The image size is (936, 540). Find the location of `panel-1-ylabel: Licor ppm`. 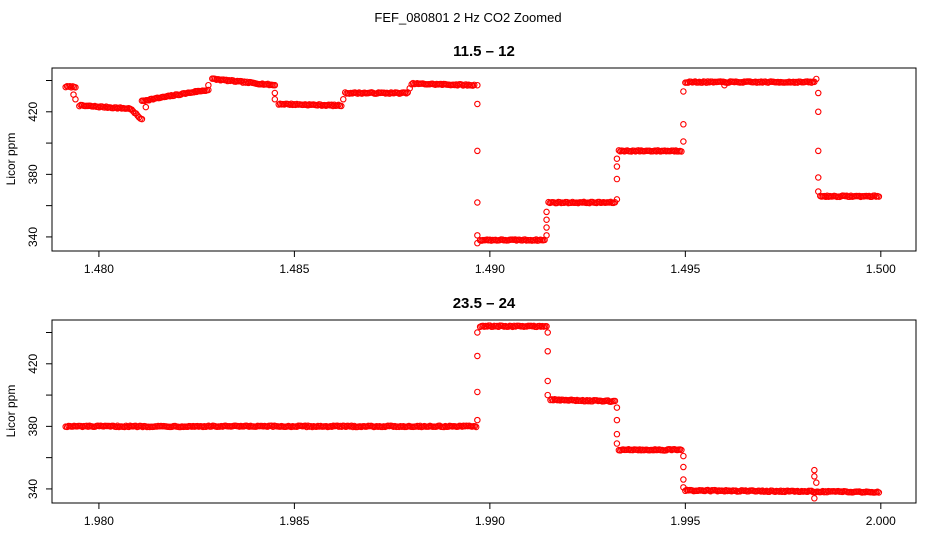

panel-1-ylabel: Licor ppm is located at coordinates (11, 159).